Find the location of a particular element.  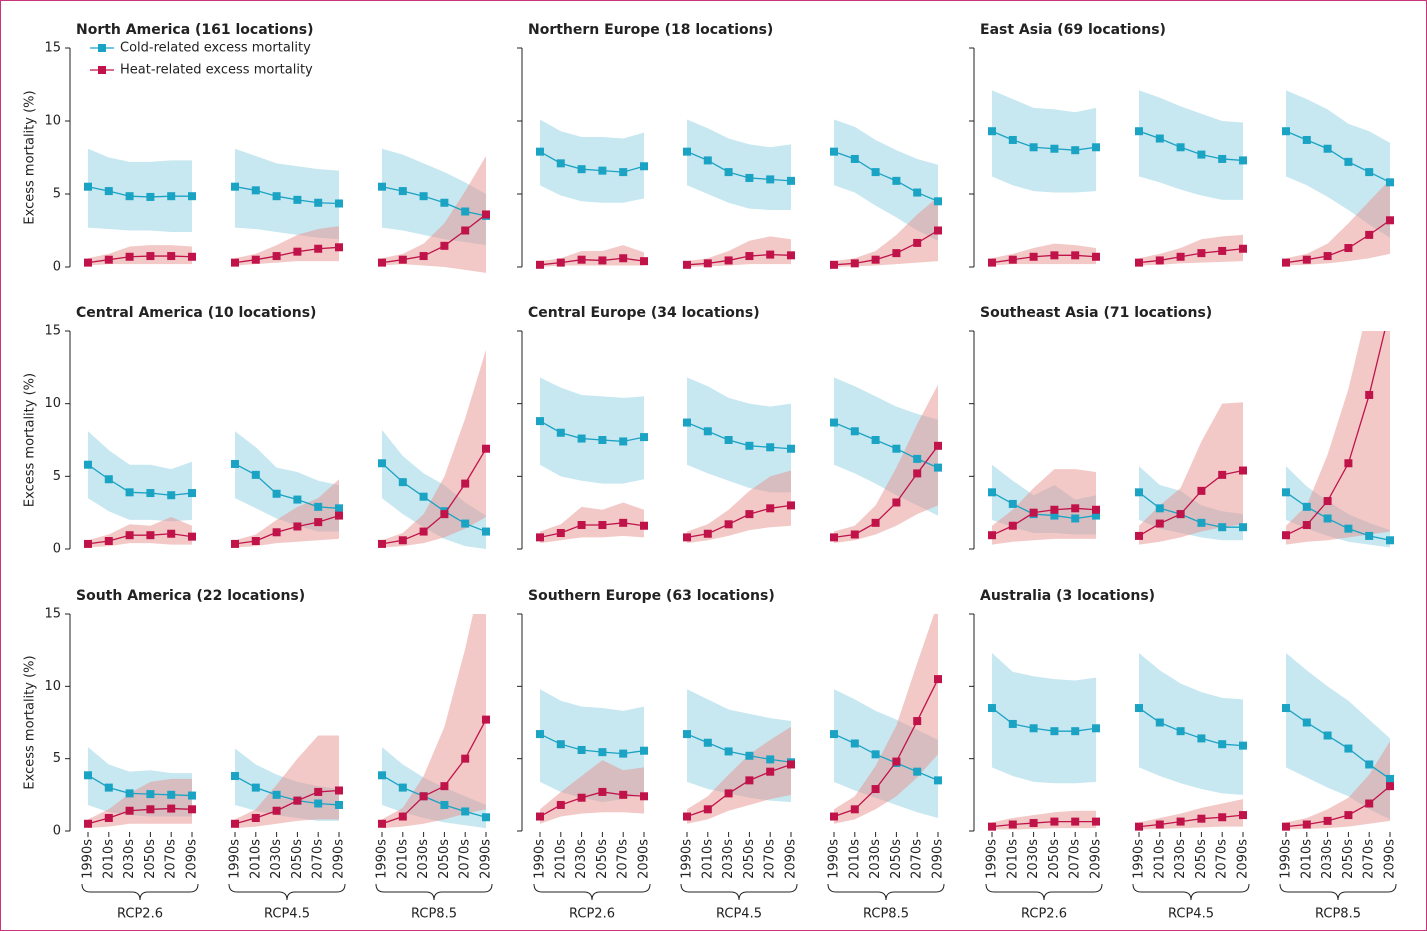

x-tick-label: 1990s is located at coordinates (687, 859).